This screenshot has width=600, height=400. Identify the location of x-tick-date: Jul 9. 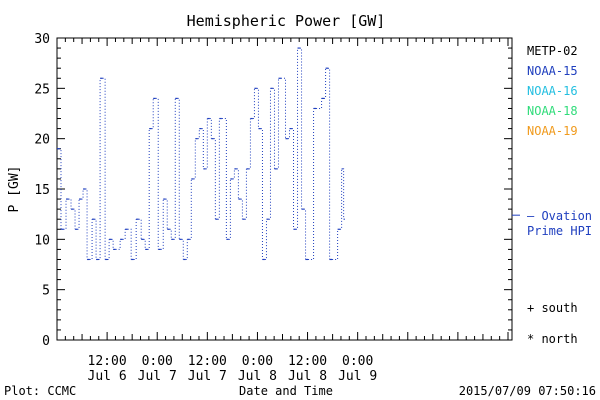
(357, 376).